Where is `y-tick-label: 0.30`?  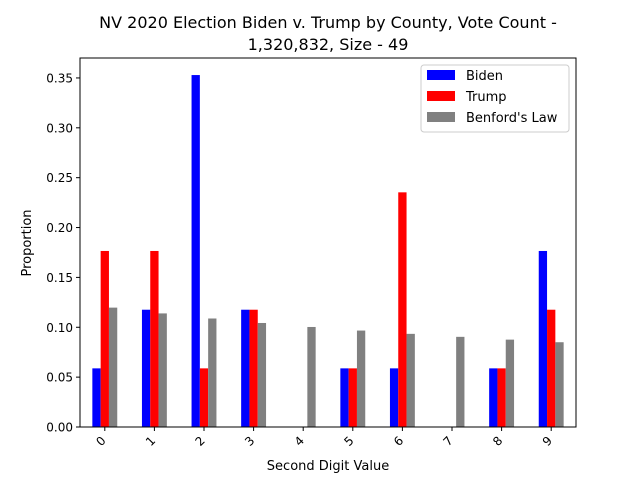 y-tick-label: 0.30 is located at coordinates (59, 128).